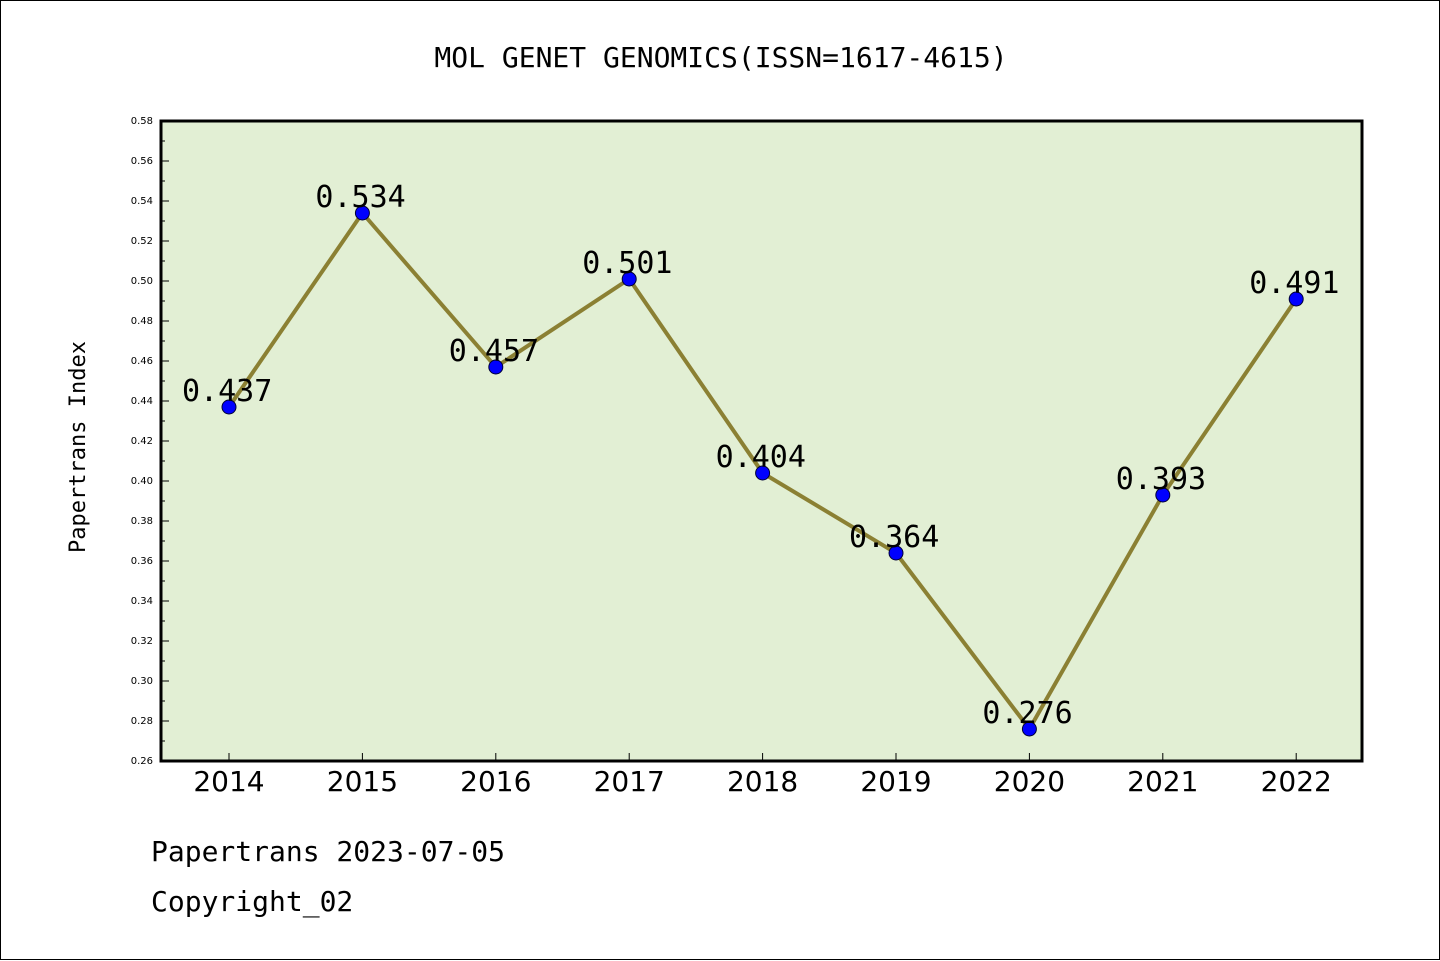 The height and width of the screenshot is (961, 1440). Describe the element at coordinates (142, 161) in the screenshot. I see `y-tick-label: 0.56` at that location.